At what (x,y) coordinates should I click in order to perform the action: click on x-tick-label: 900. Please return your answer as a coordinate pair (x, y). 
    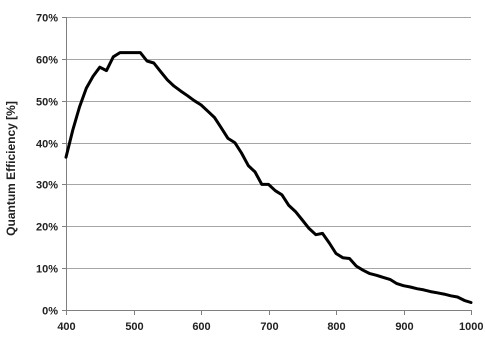
    Looking at the image, I should click on (404, 327).